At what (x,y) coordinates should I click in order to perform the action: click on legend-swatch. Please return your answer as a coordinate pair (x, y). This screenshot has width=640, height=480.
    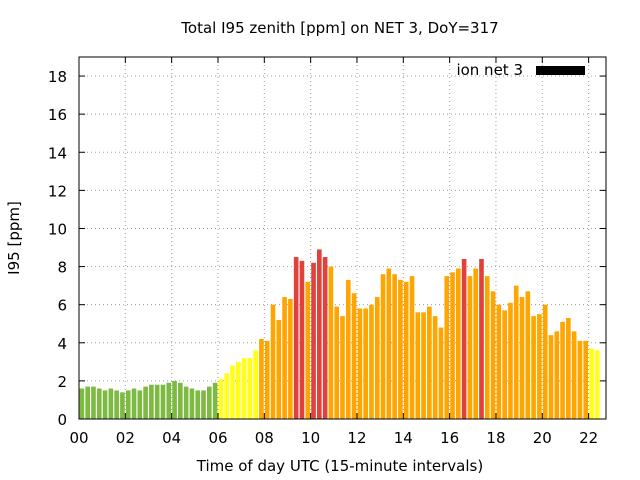
    Looking at the image, I should click on (560, 70).